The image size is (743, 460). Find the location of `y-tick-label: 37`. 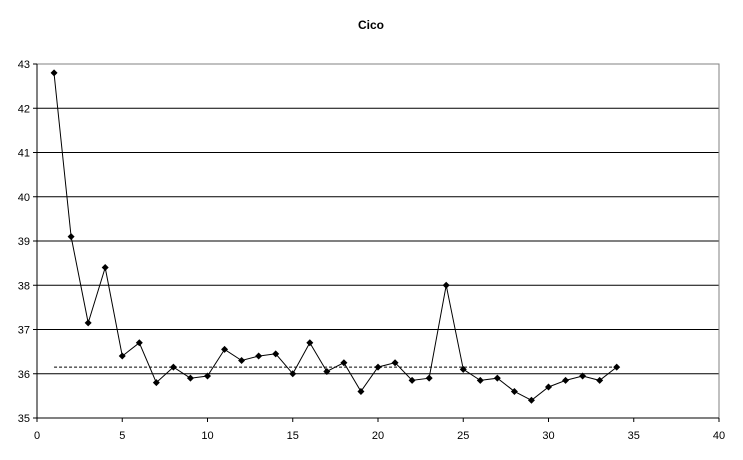

y-tick-label: 37 is located at coordinates (24, 331).